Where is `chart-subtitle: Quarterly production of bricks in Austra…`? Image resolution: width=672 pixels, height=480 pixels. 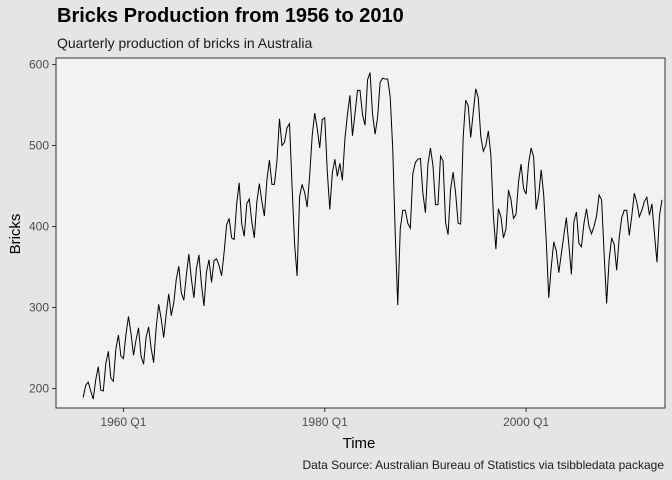
chart-subtitle: Quarterly production of bricks in Austra… is located at coordinates (185, 43).